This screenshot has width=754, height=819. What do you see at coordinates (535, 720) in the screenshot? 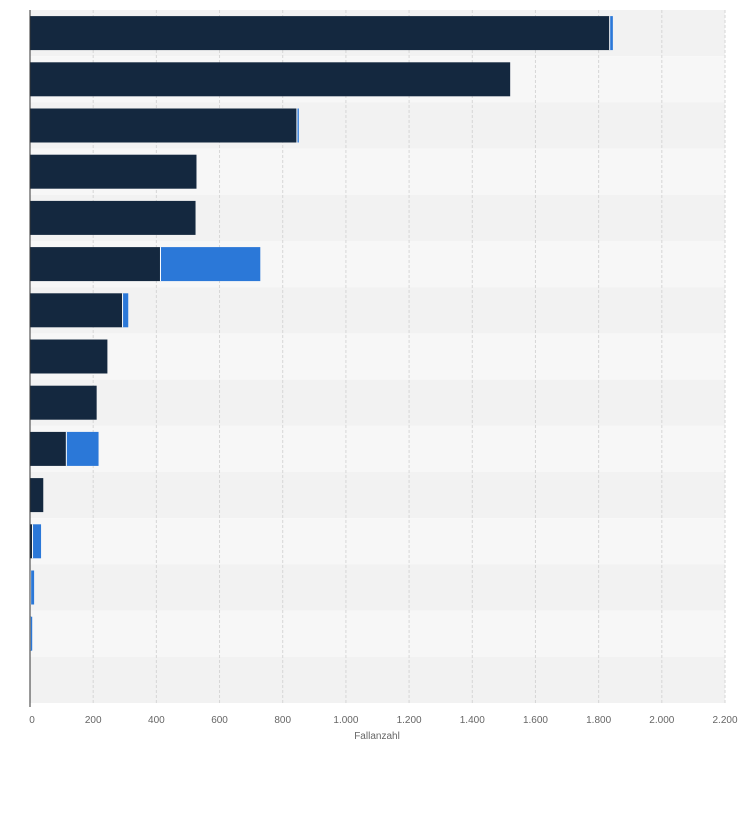
I see `x-tick-label: 1.600` at bounding box center [535, 720].